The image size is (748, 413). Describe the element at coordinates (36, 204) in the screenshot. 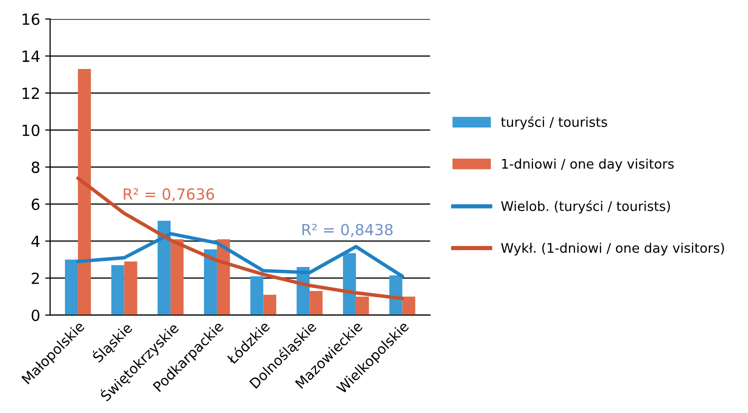

I see `y-tick-label: 6` at that location.